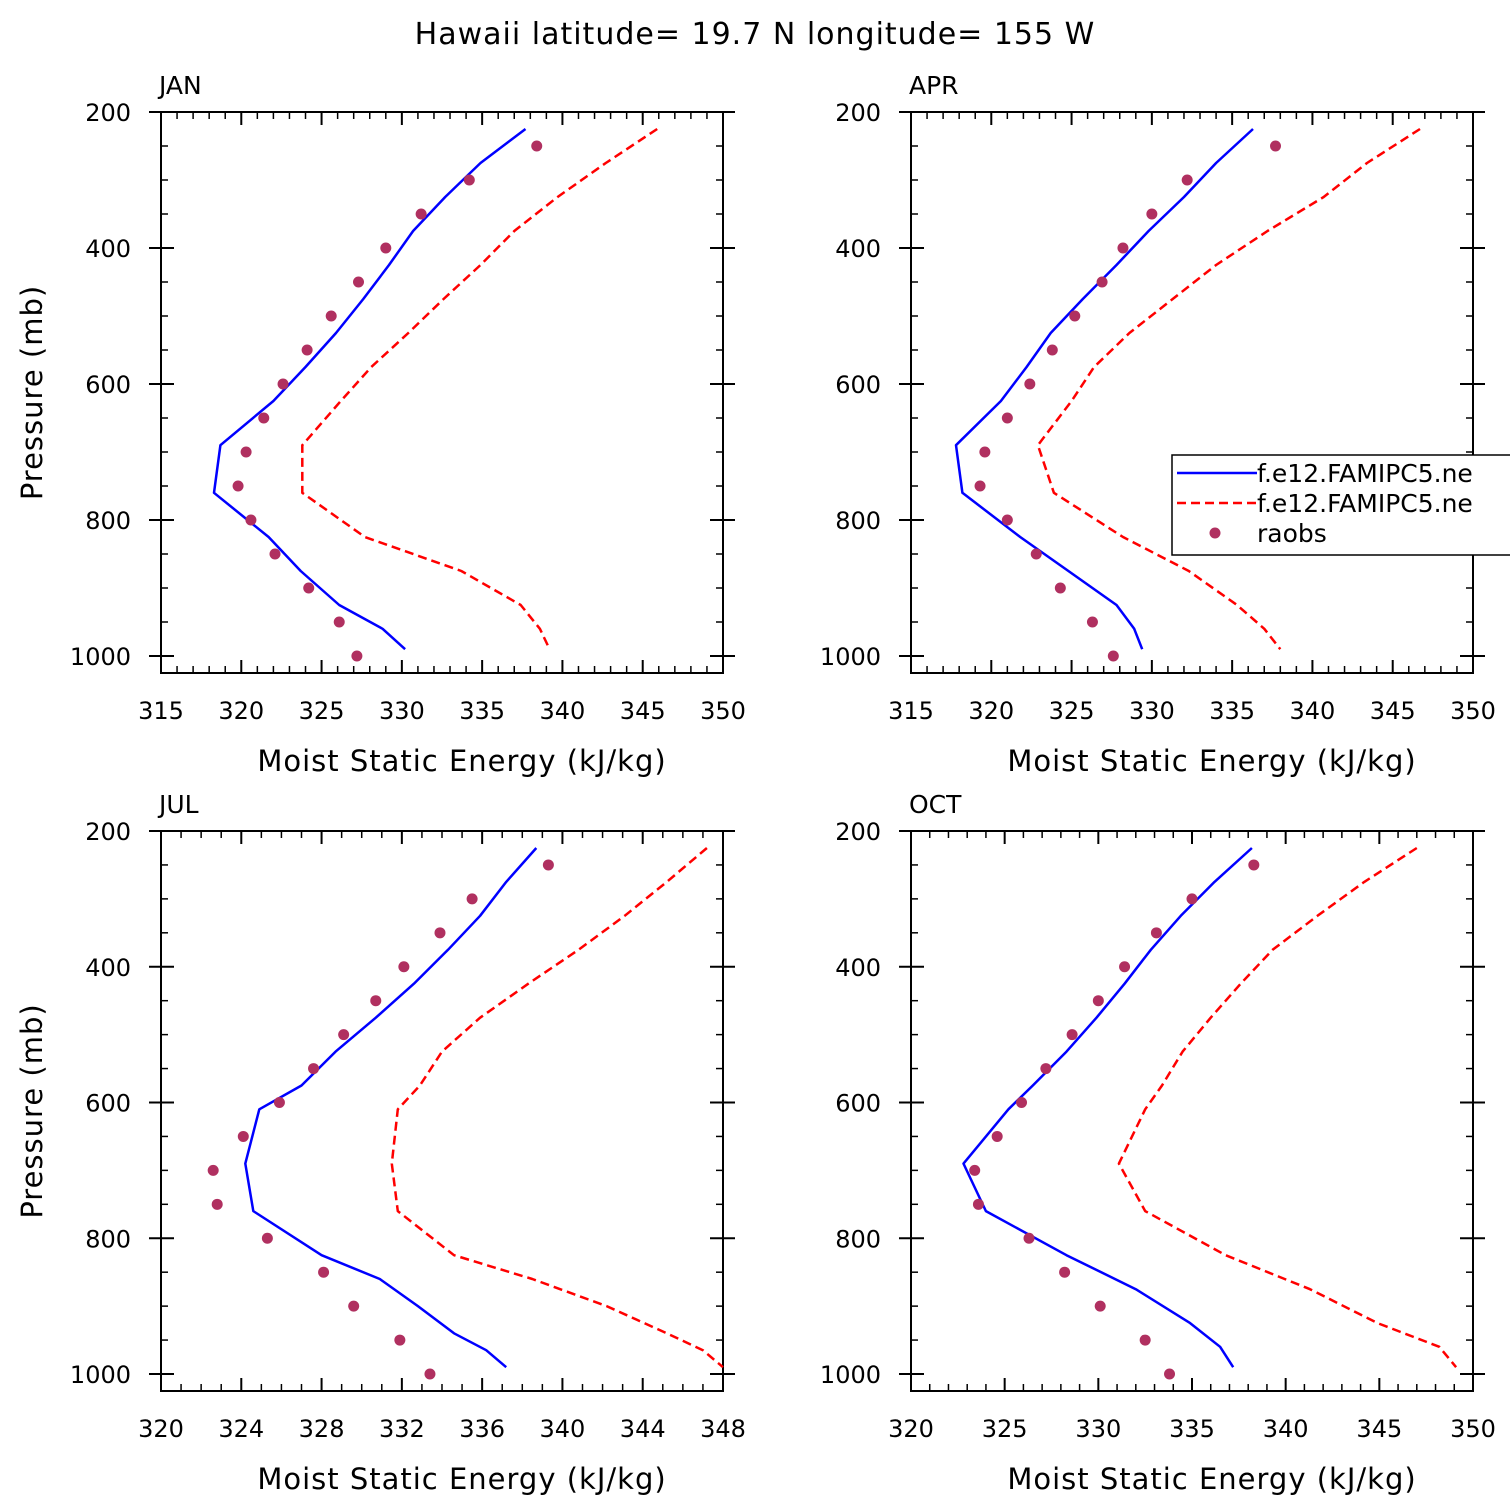 This screenshot has width=1510, height=1510. Describe the element at coordinates (241, 1429) in the screenshot. I see `x-tick-label: 324` at that location.